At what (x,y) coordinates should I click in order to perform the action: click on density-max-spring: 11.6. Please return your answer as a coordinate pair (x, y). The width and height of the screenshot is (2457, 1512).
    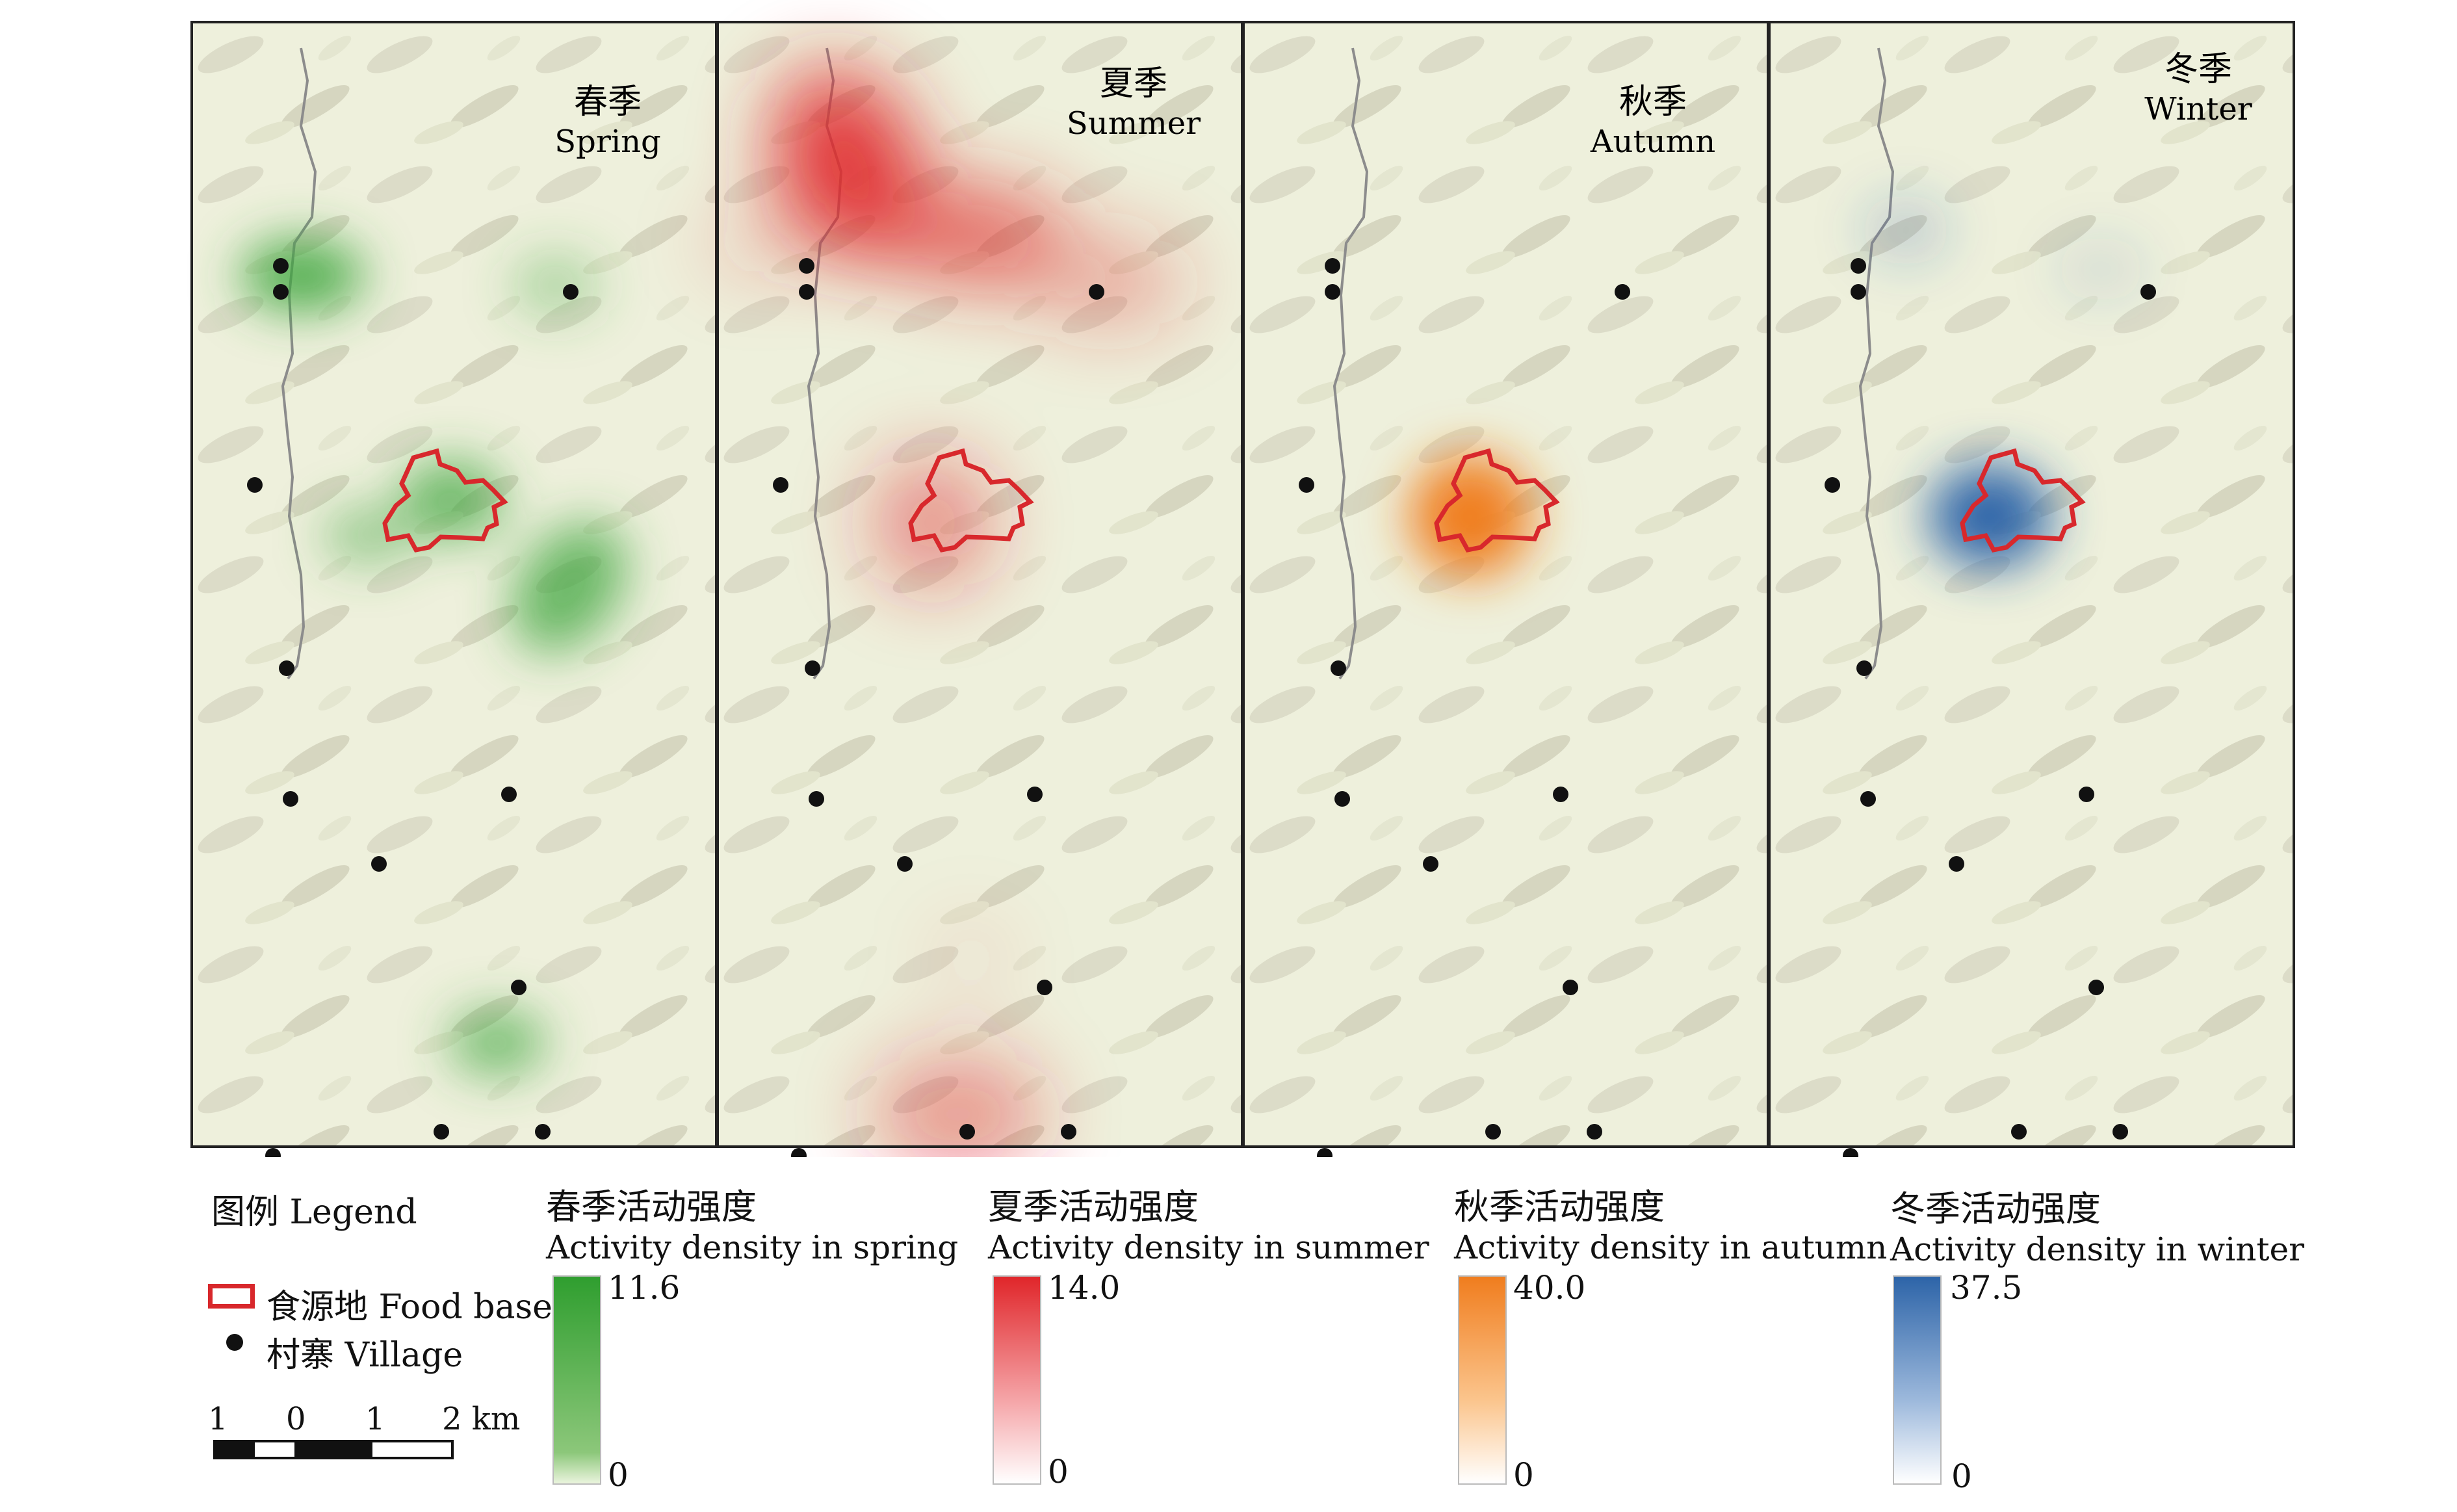
    Looking at the image, I should click on (644, 1288).